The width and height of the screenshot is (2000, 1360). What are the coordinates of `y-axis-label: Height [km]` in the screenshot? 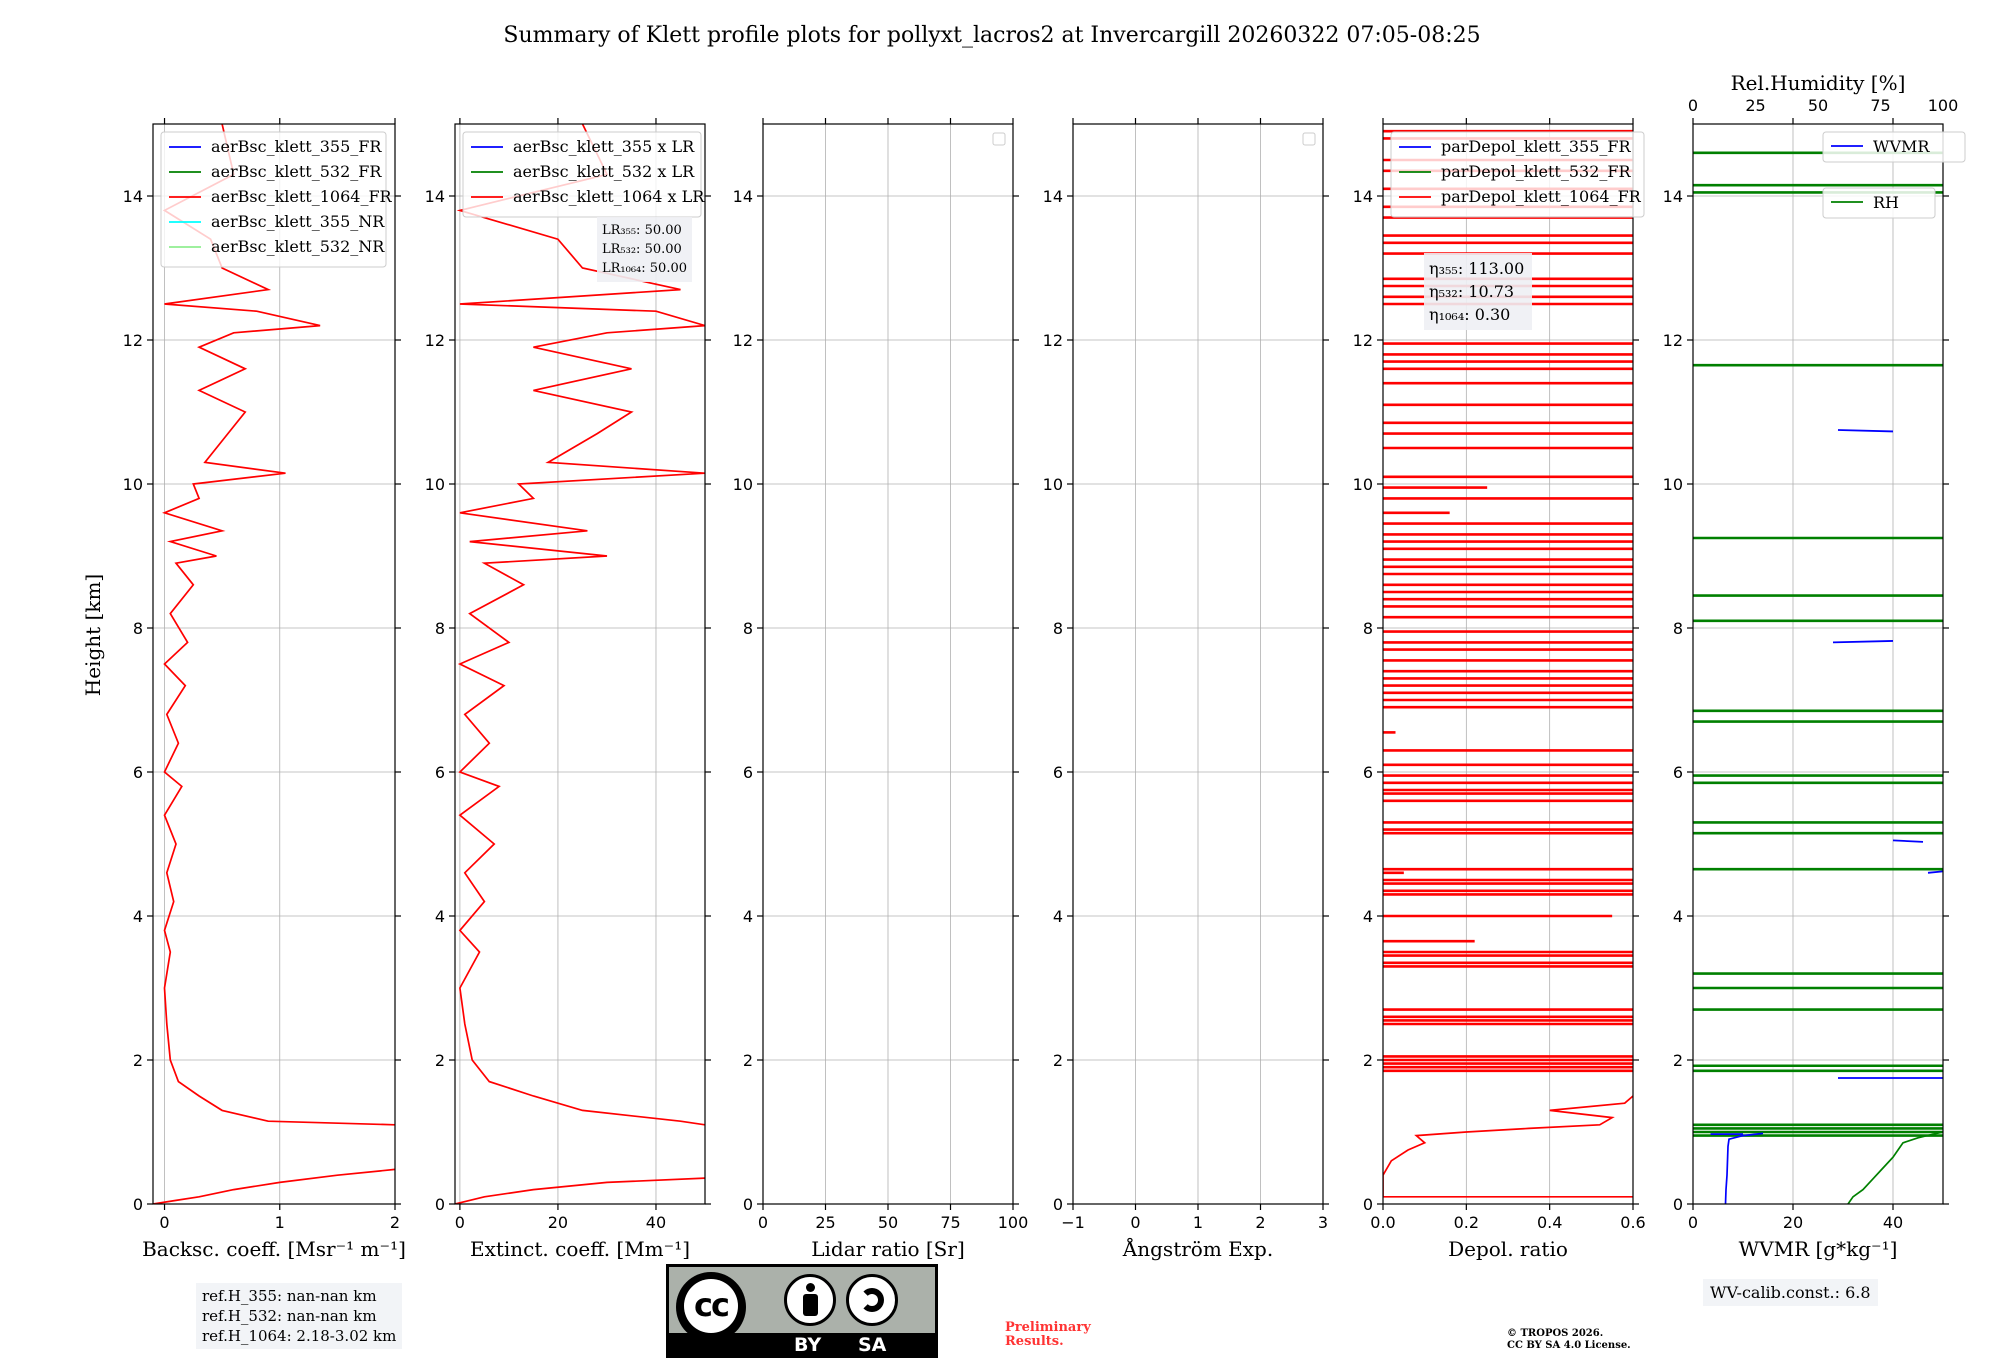 It's located at (93, 635).